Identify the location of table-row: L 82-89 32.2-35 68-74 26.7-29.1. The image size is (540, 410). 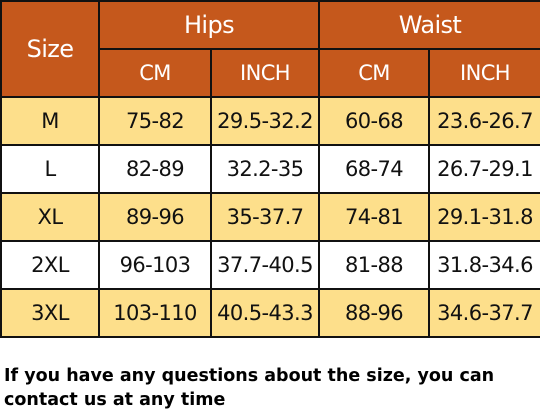
(270, 169).